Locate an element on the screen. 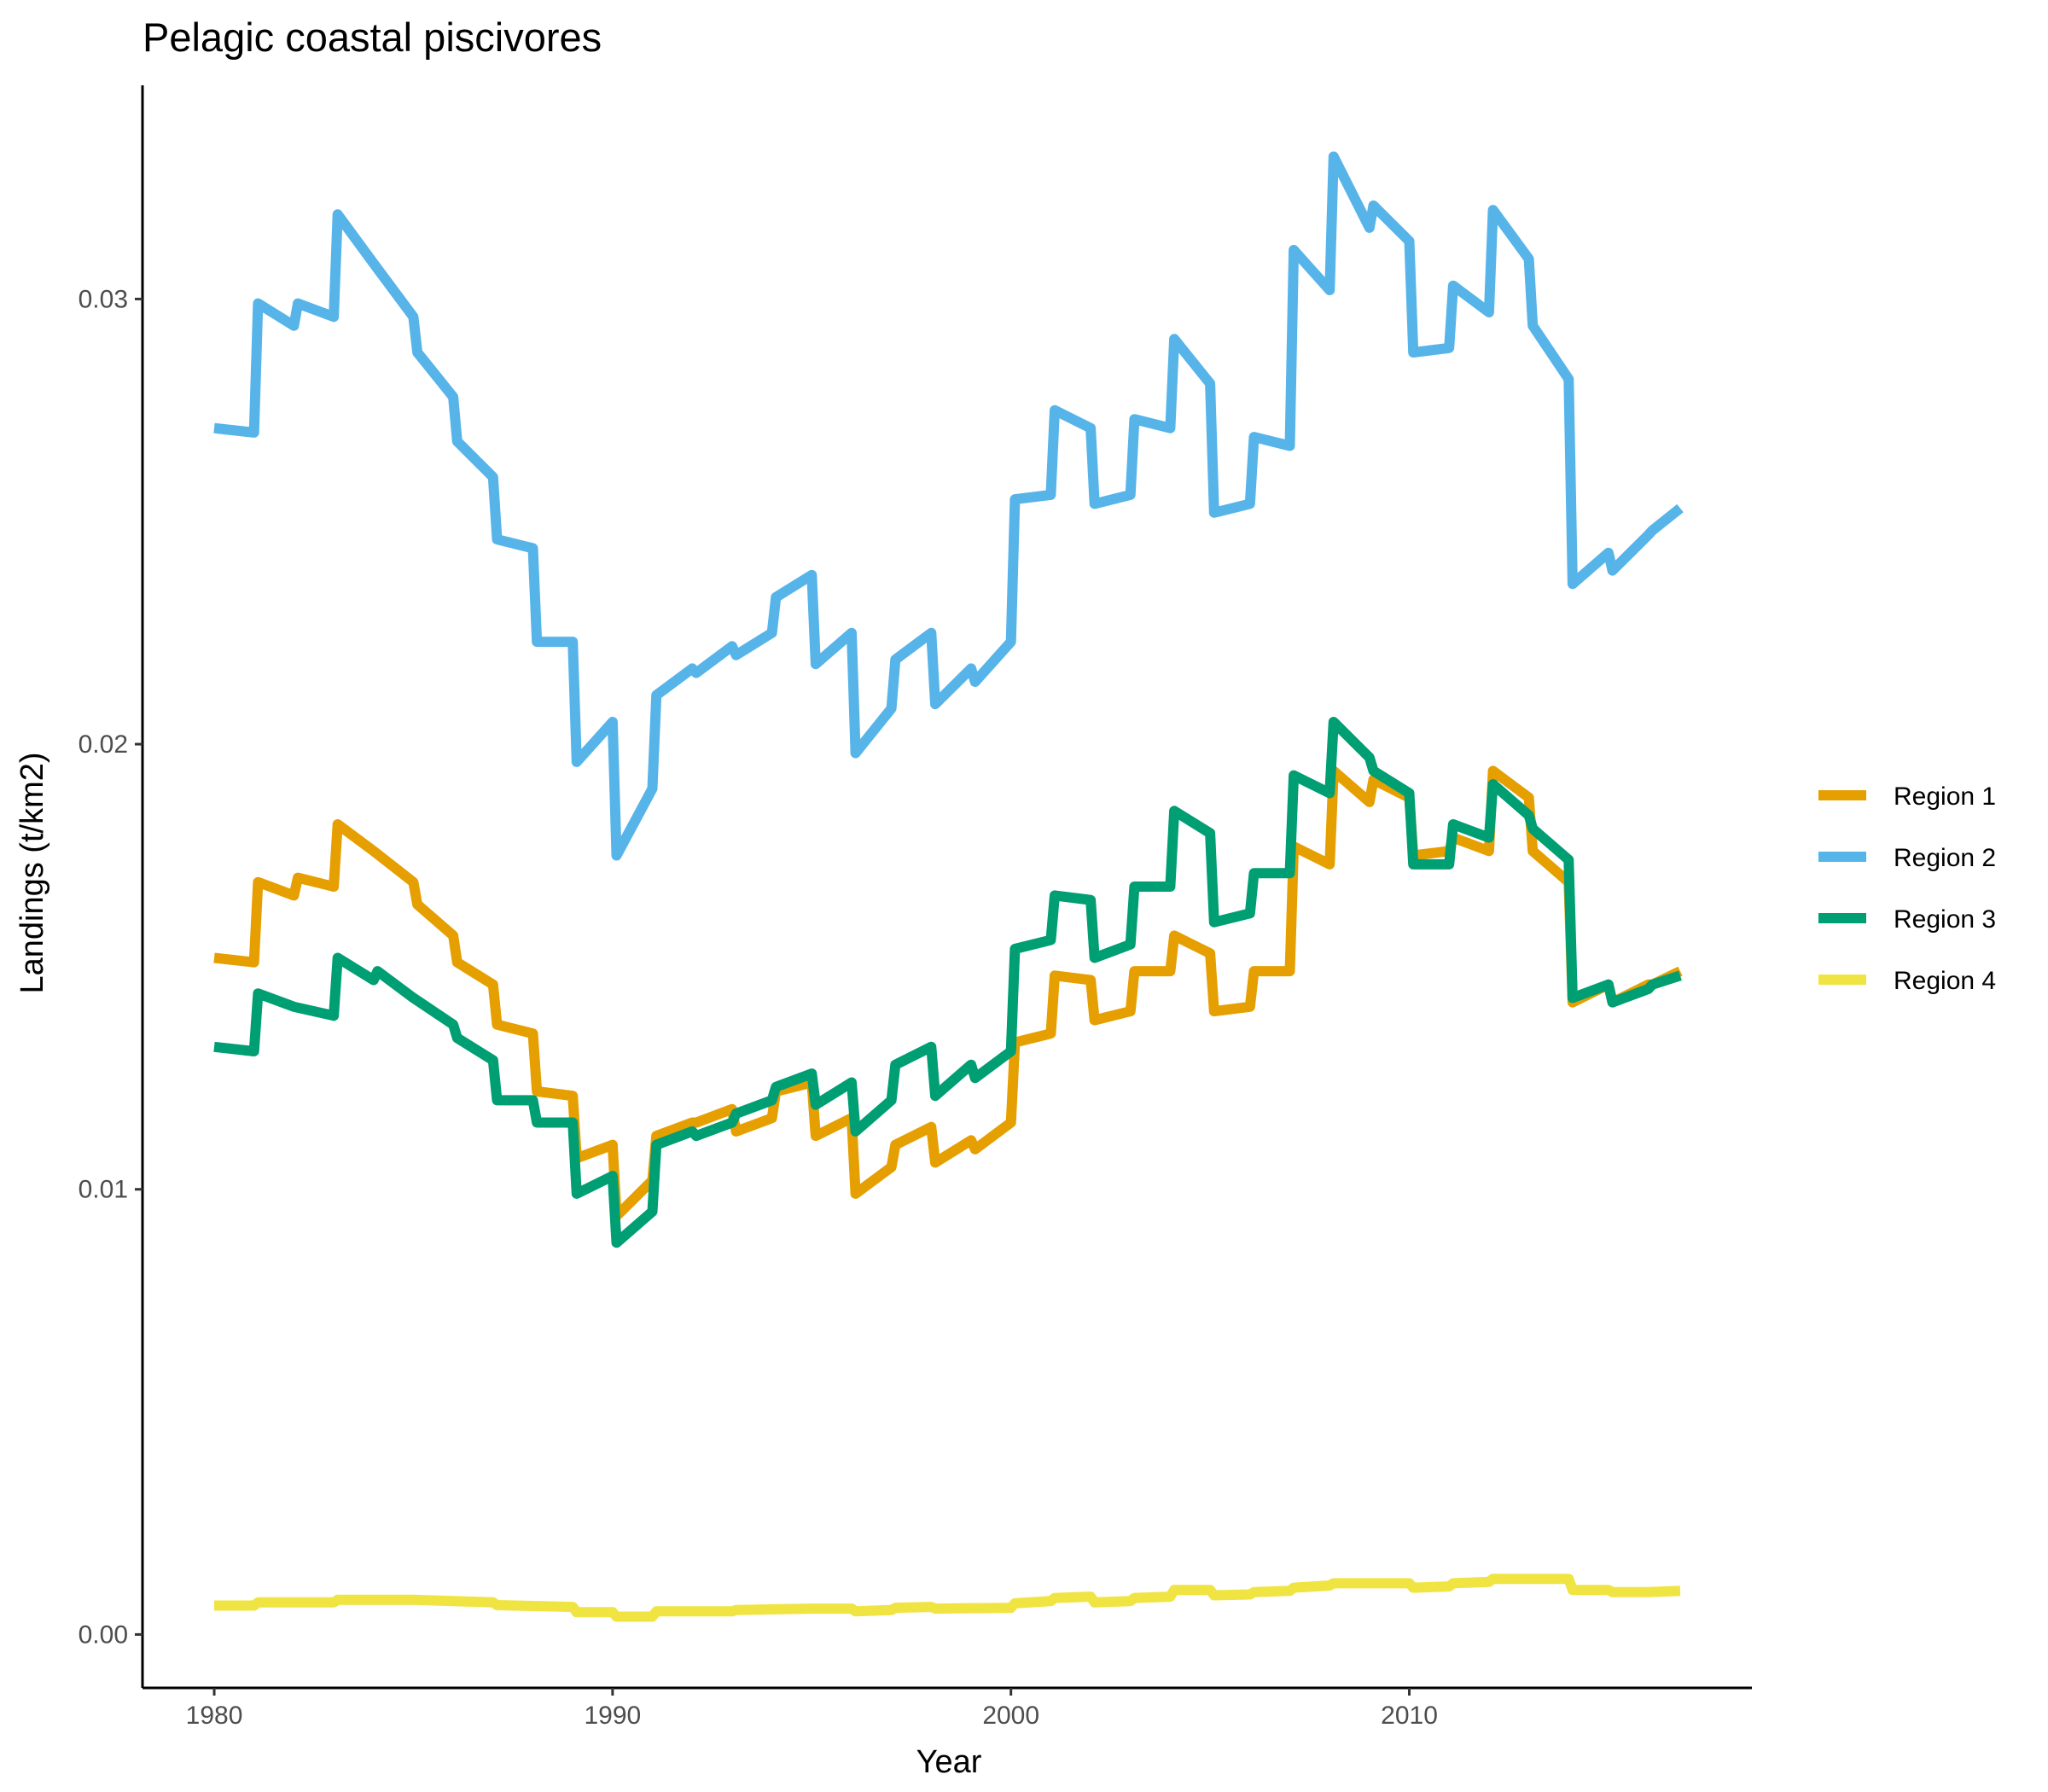 Image resolution: width=2048 pixels, height=1792 pixels. x-tick-label: 2010 is located at coordinates (1409, 1716).